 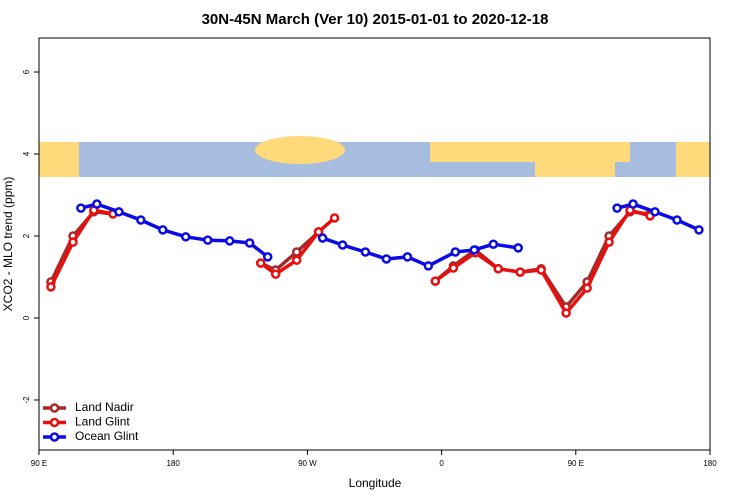 What do you see at coordinates (104, 407) in the screenshot?
I see `legend-label: Land Nadir` at bounding box center [104, 407].